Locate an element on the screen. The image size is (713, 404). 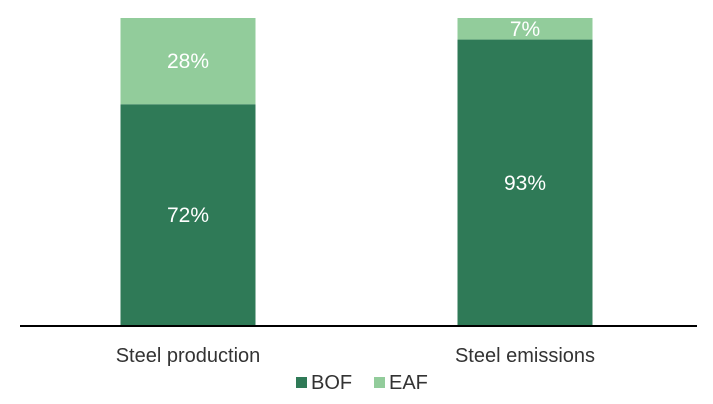
data-label-eaf-2: 7% is located at coordinates (525, 29).